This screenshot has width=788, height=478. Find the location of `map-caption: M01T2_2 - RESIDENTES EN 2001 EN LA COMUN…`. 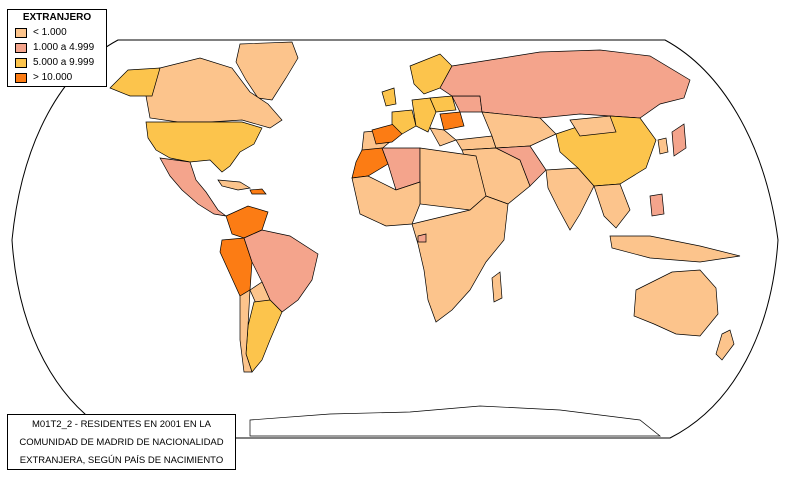

map-caption: M01T2_2 - RESIDENTES EN 2001 EN LA COMUN… is located at coordinates (121, 442).